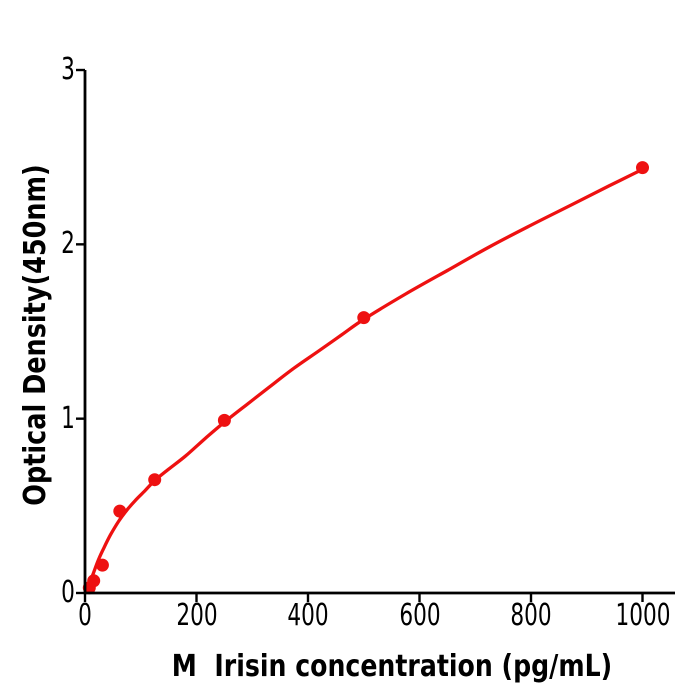 The width and height of the screenshot is (700, 700). What do you see at coordinates (419, 615) in the screenshot?
I see `x-tick-label: 600` at bounding box center [419, 615].